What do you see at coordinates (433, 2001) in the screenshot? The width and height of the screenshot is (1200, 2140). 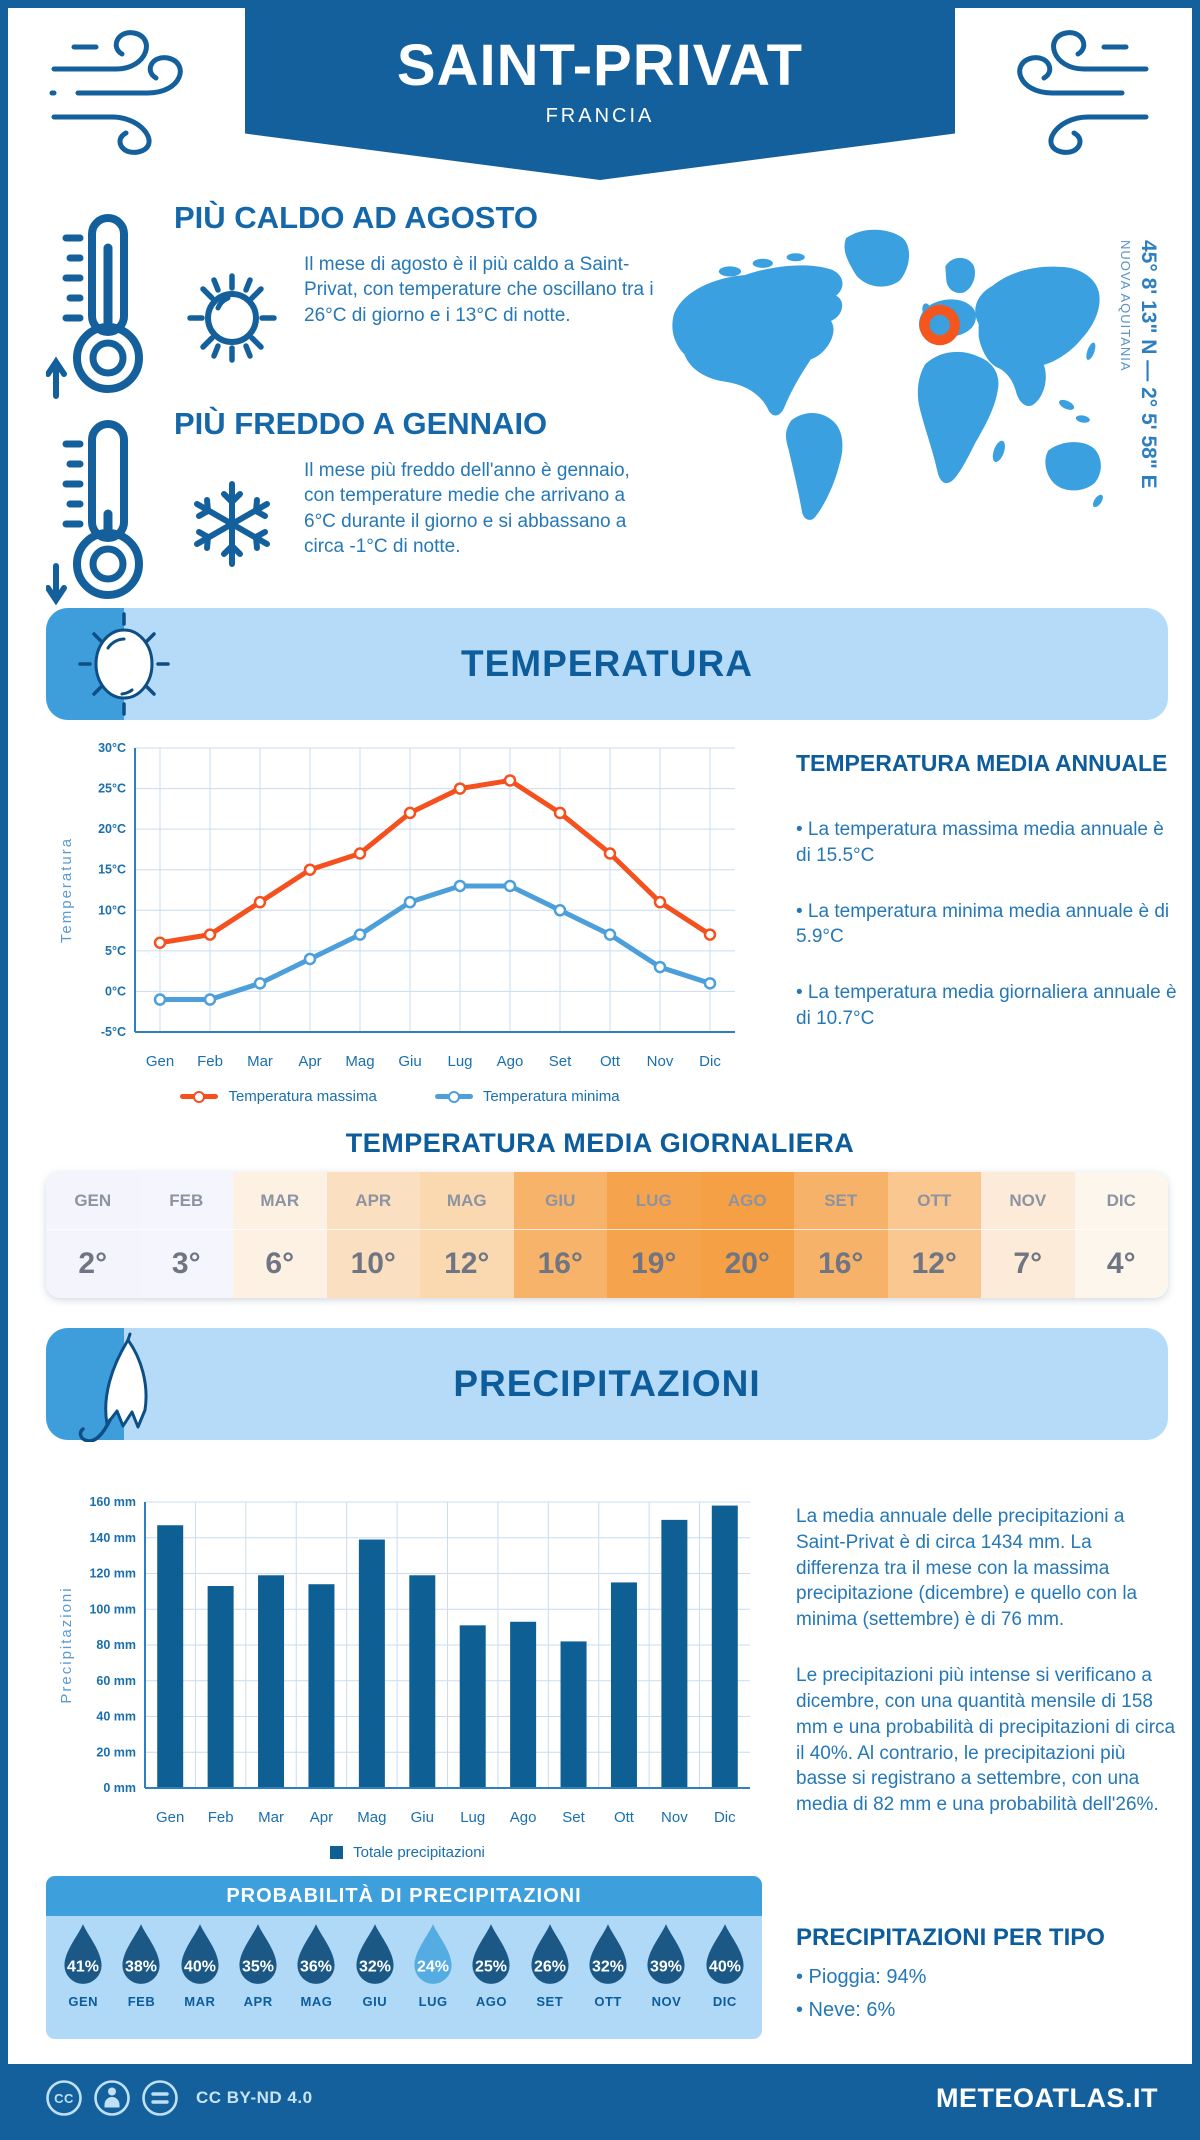 I see `drop-month-label: LUG` at bounding box center [433, 2001].